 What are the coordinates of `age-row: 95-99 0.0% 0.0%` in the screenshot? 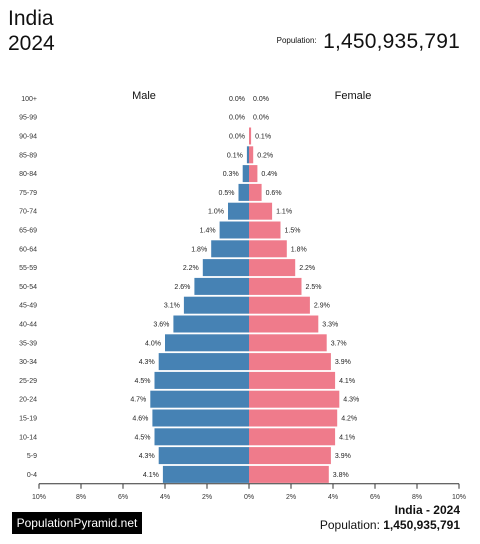 It's located at (144, 118).